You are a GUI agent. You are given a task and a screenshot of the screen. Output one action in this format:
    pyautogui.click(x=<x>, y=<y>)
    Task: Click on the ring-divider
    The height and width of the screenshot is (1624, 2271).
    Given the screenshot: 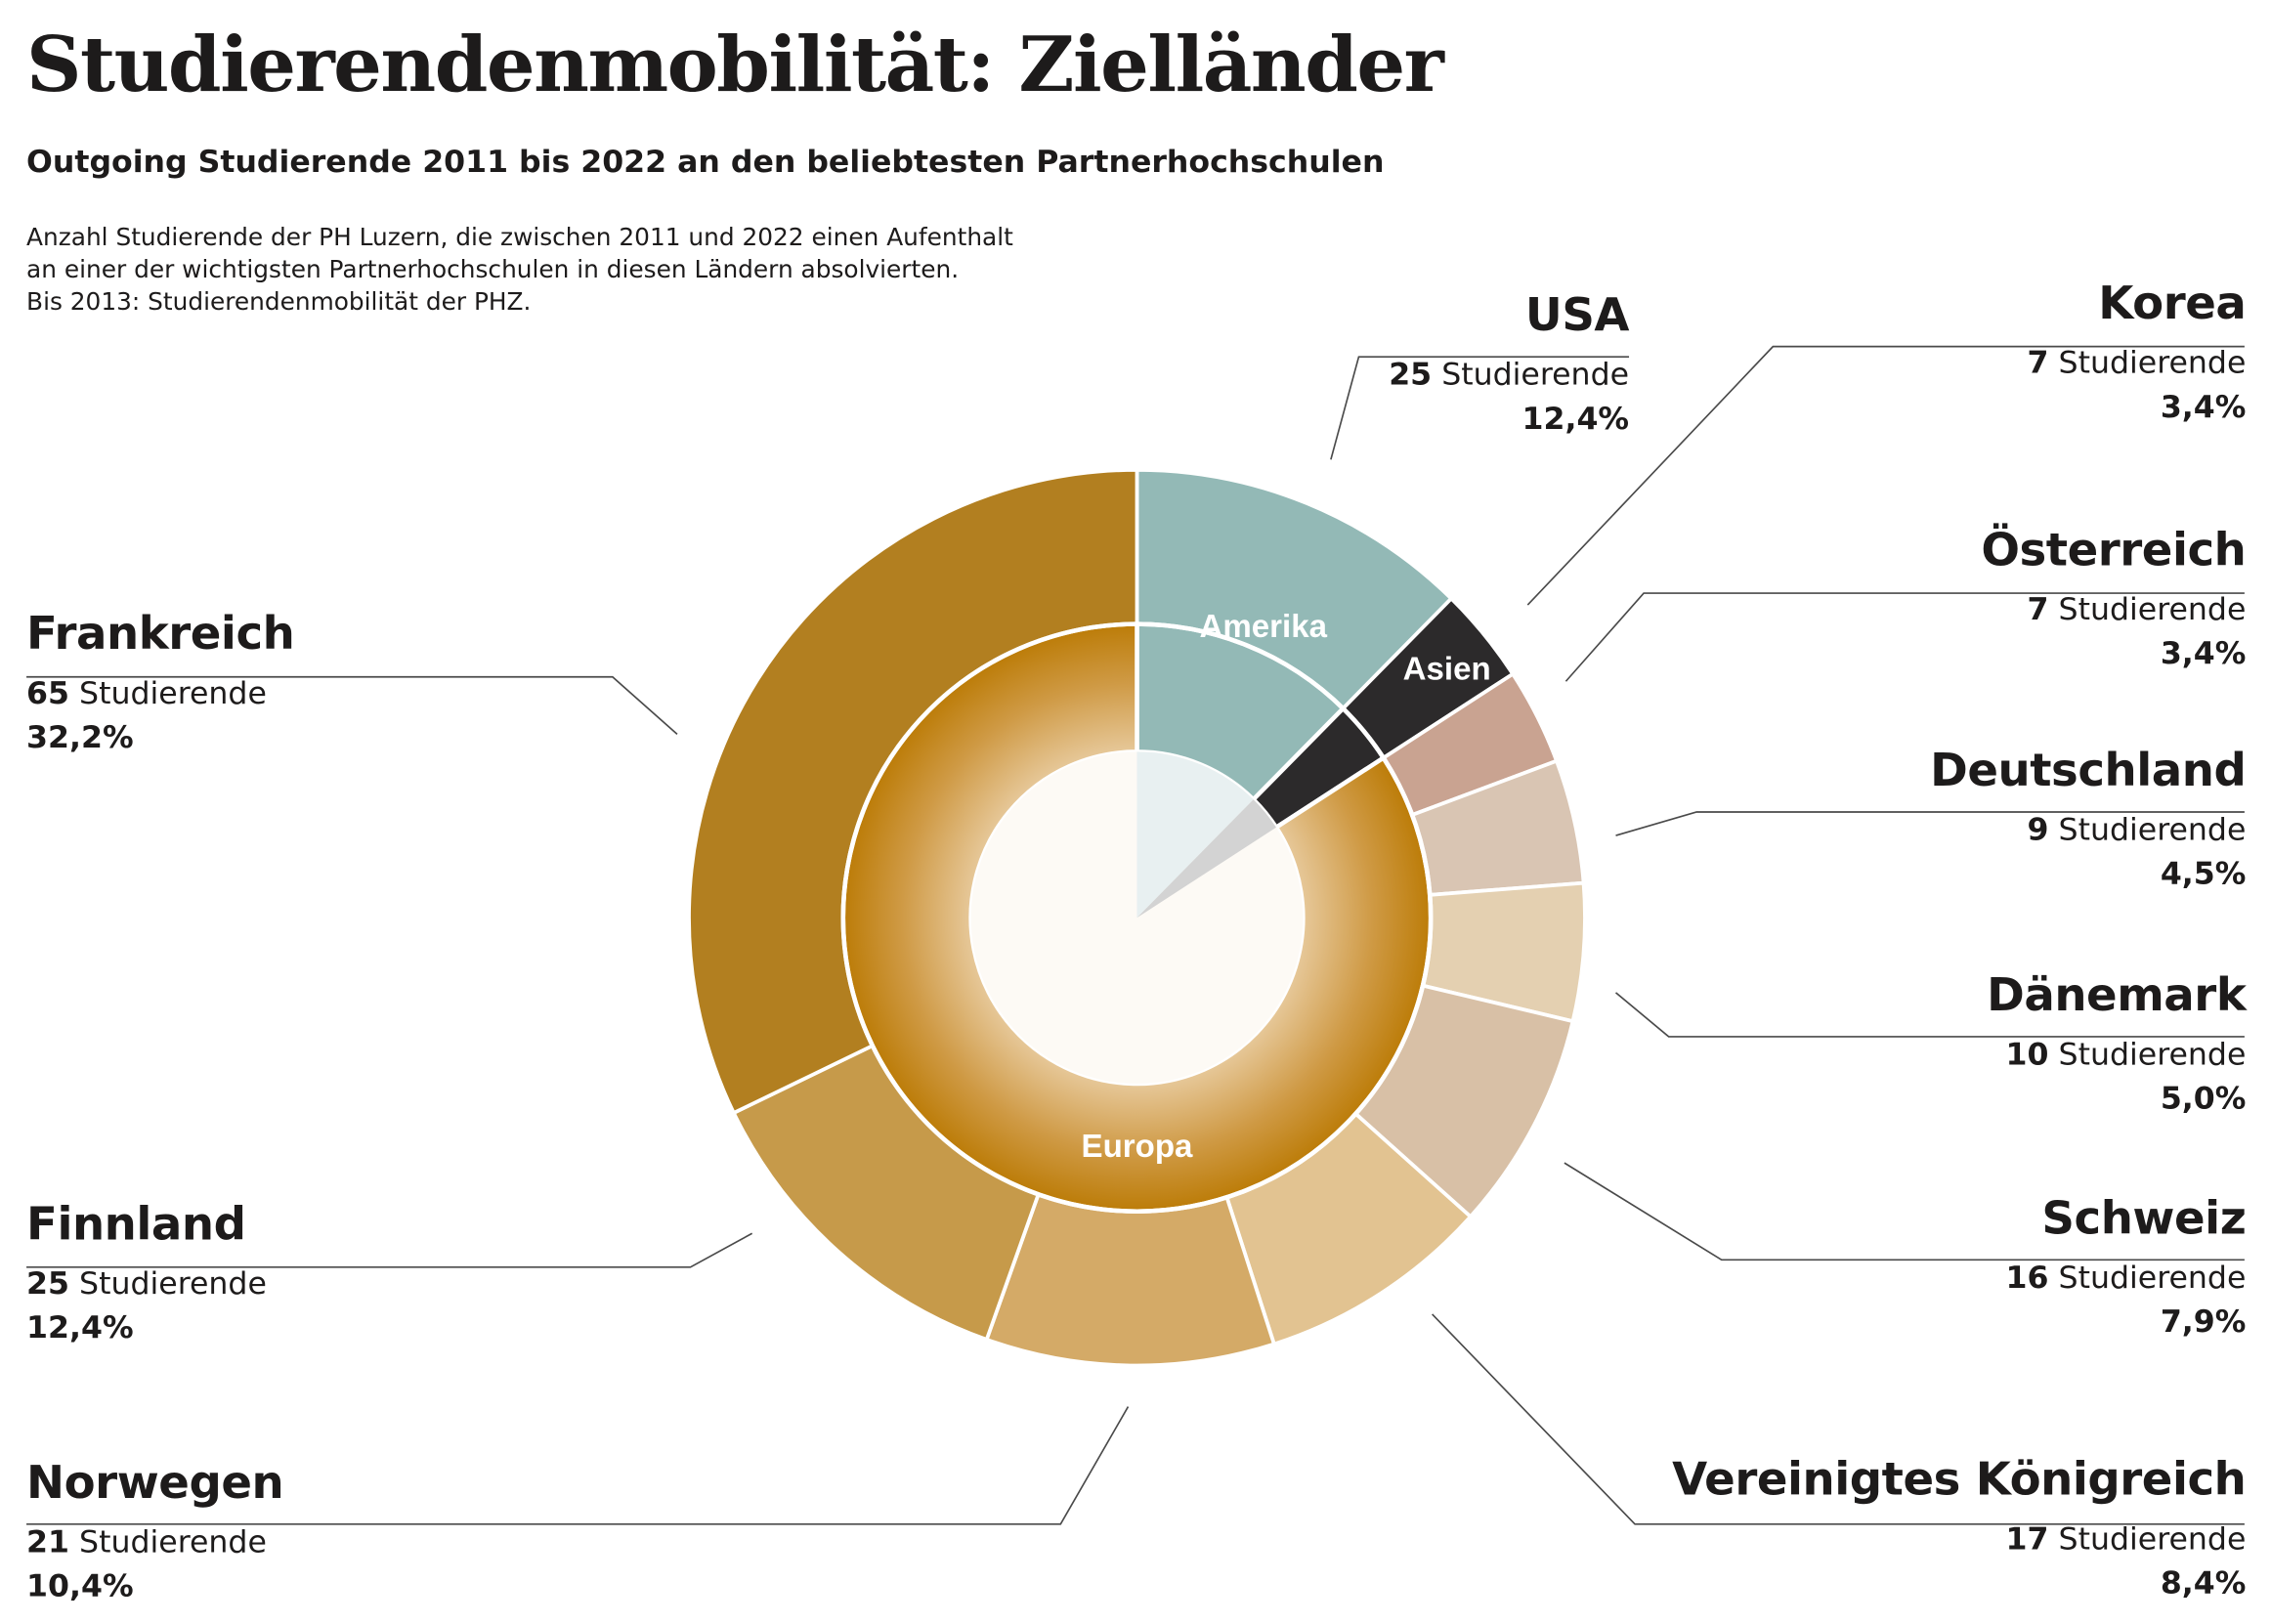 What is the action you would take?
    pyautogui.click(x=1137, y=918)
    